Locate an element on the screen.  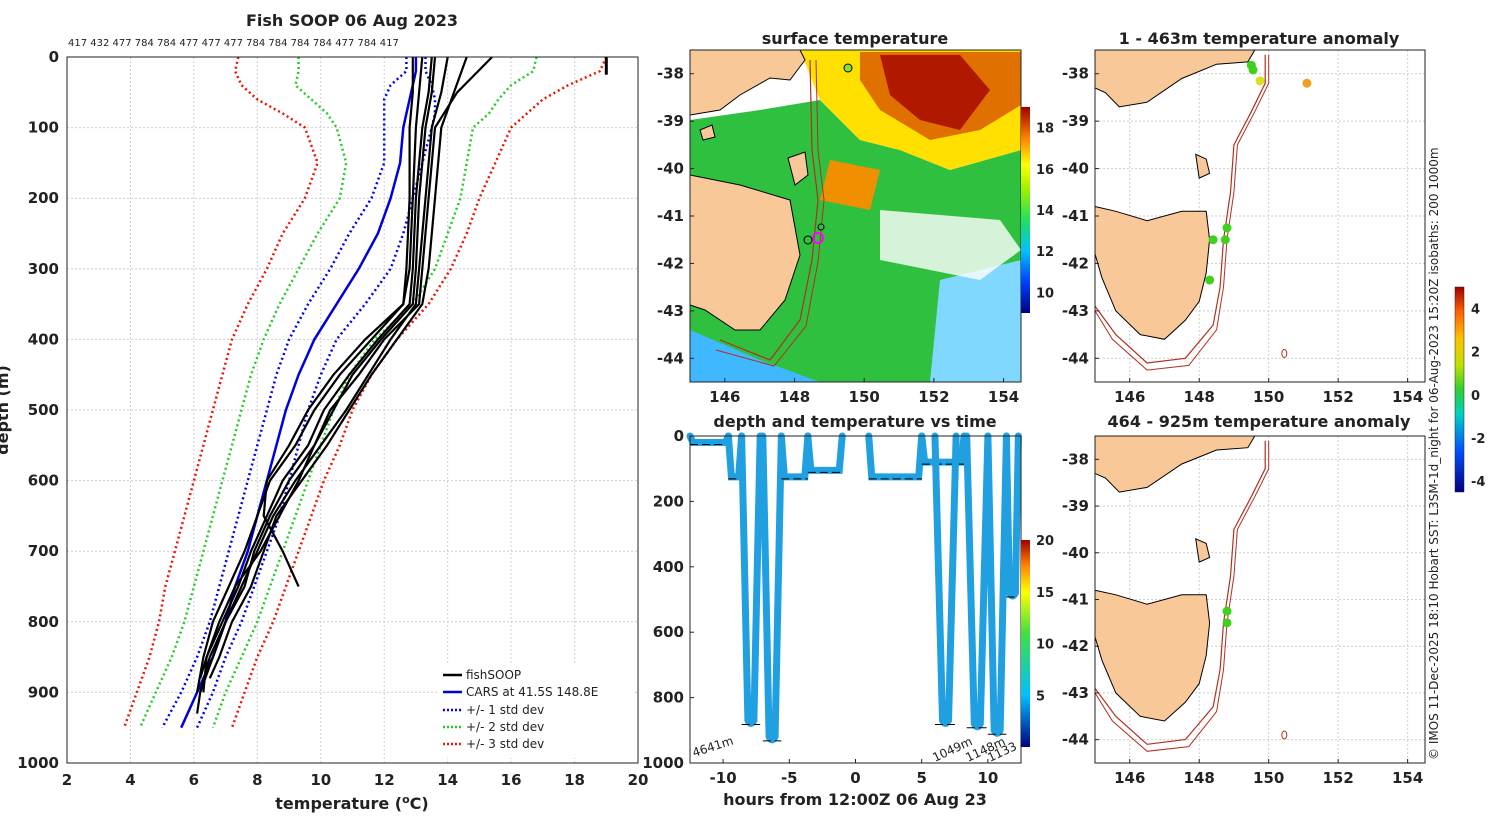
anomaly-2-map is located at coordinates (1259, 599).